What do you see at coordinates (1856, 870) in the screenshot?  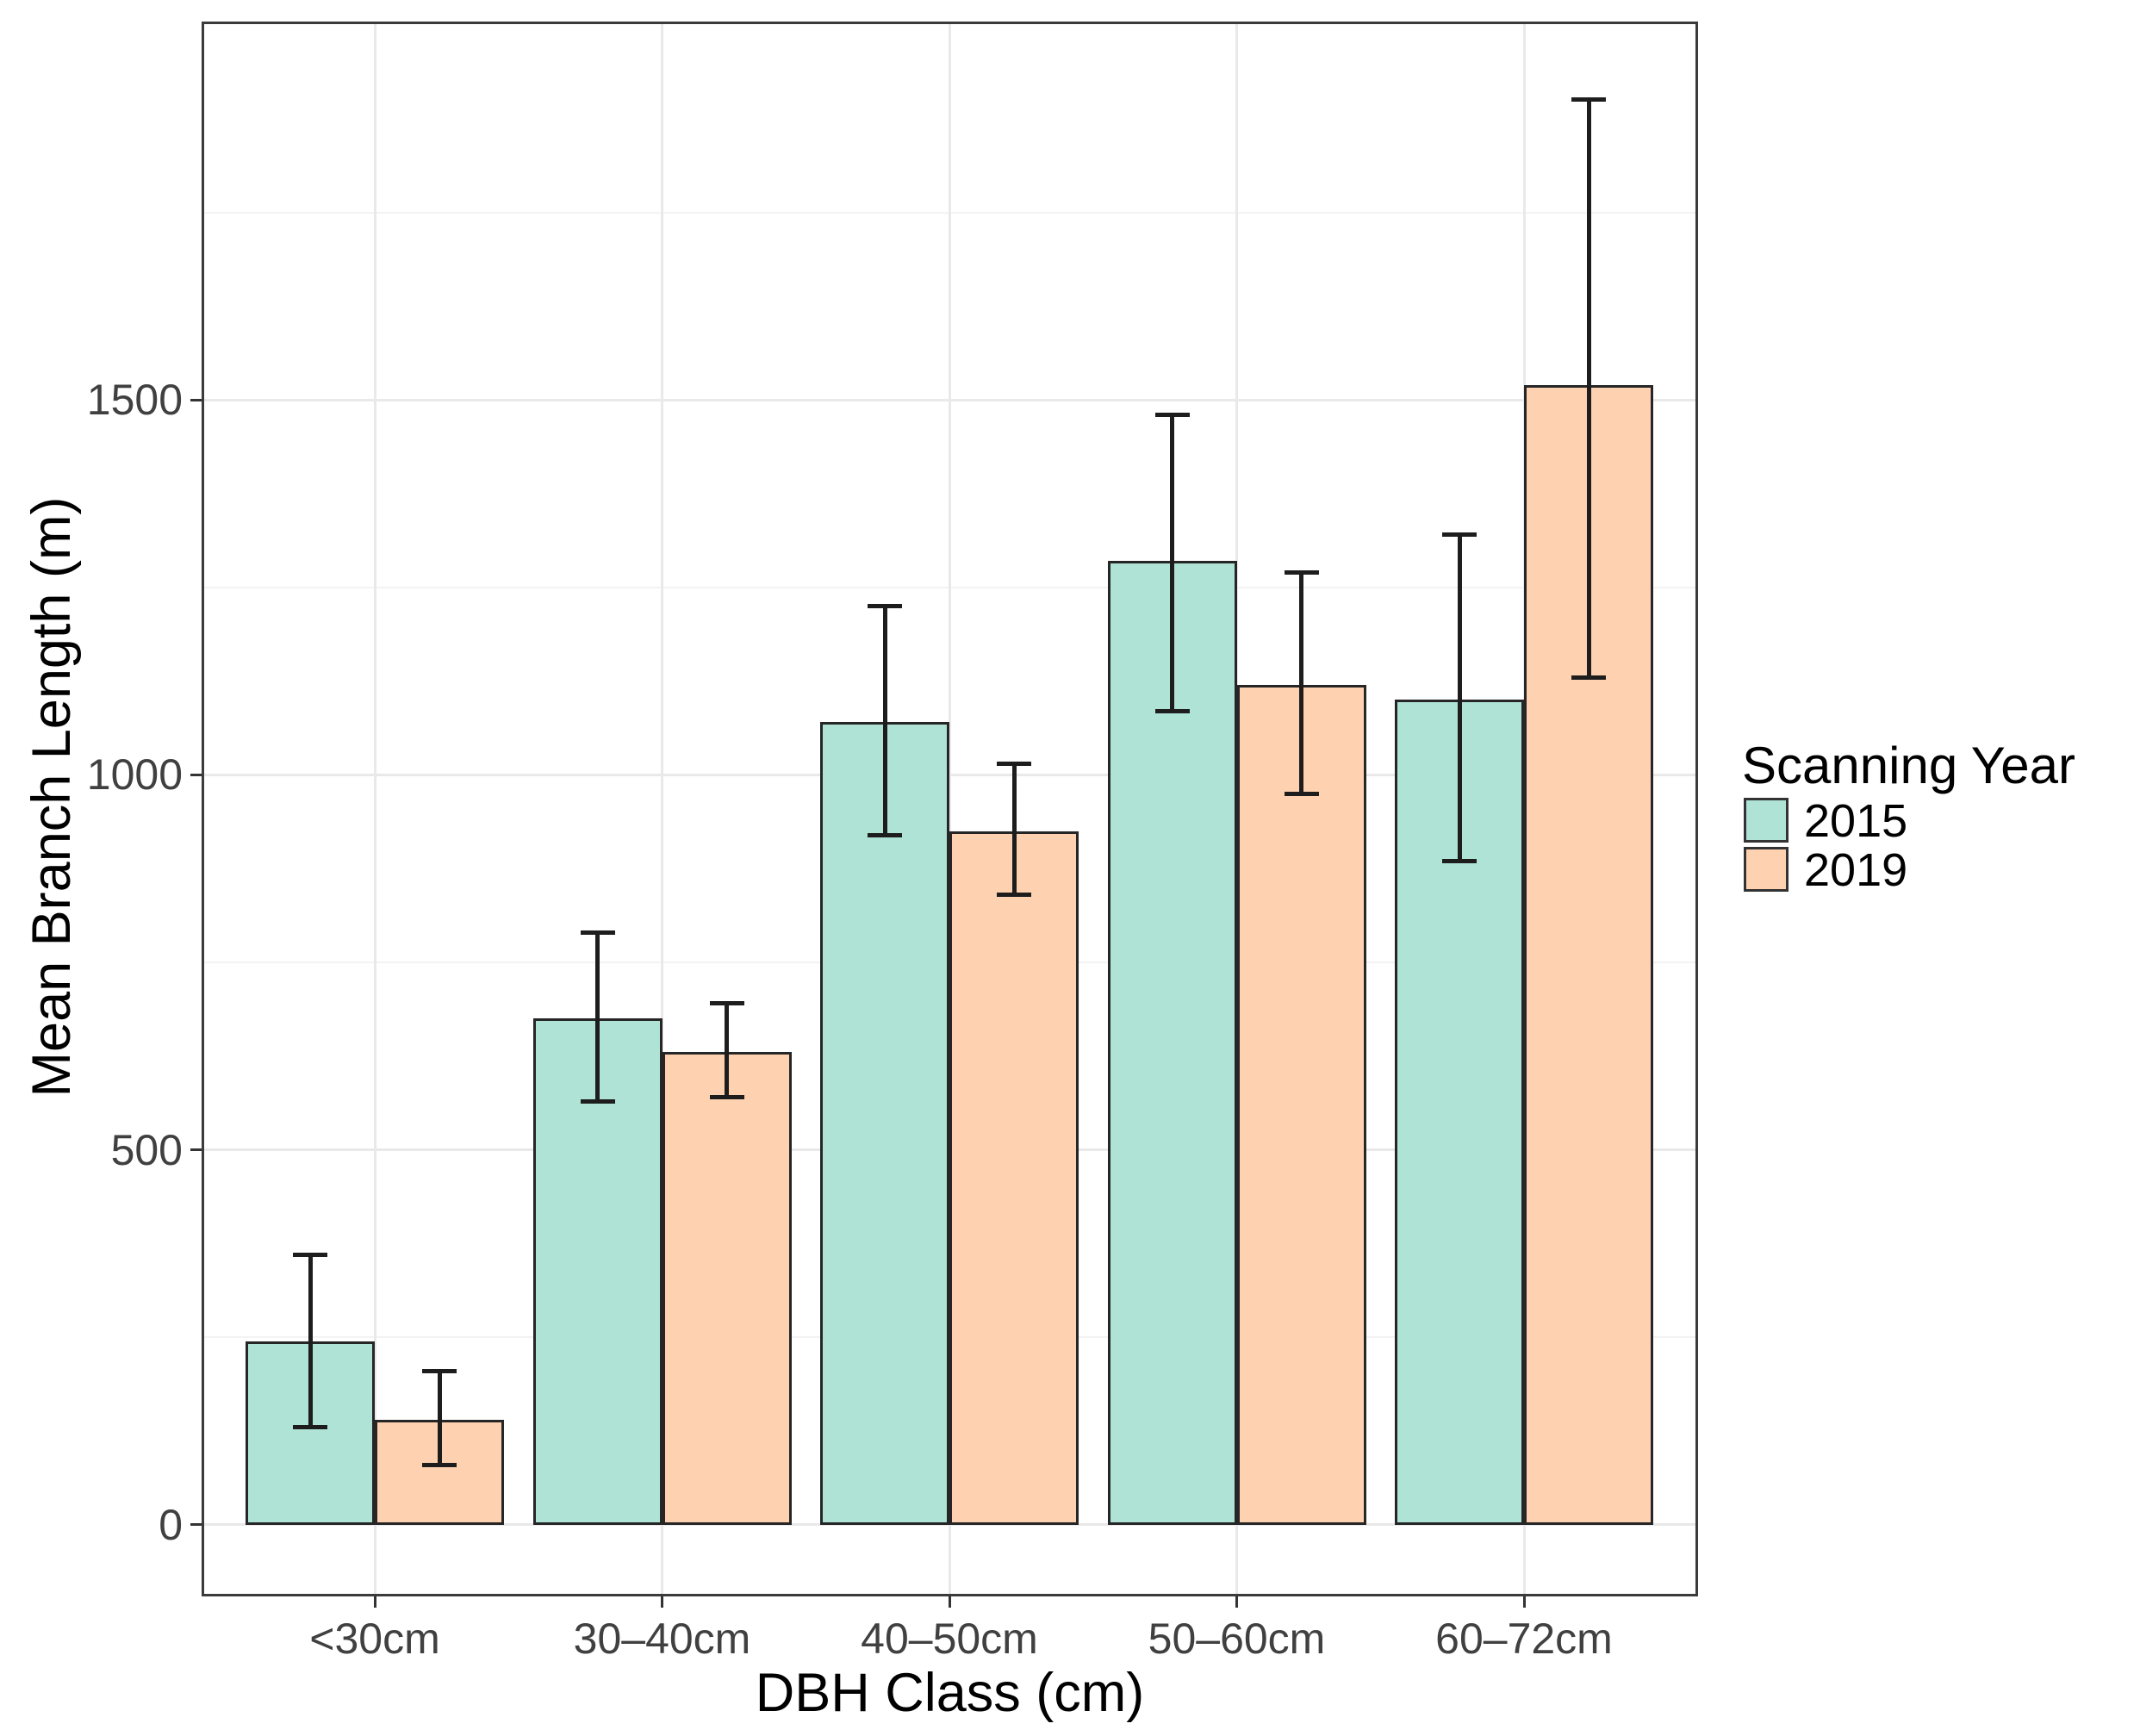 I see `legend-item-label: 2019` at bounding box center [1856, 870].